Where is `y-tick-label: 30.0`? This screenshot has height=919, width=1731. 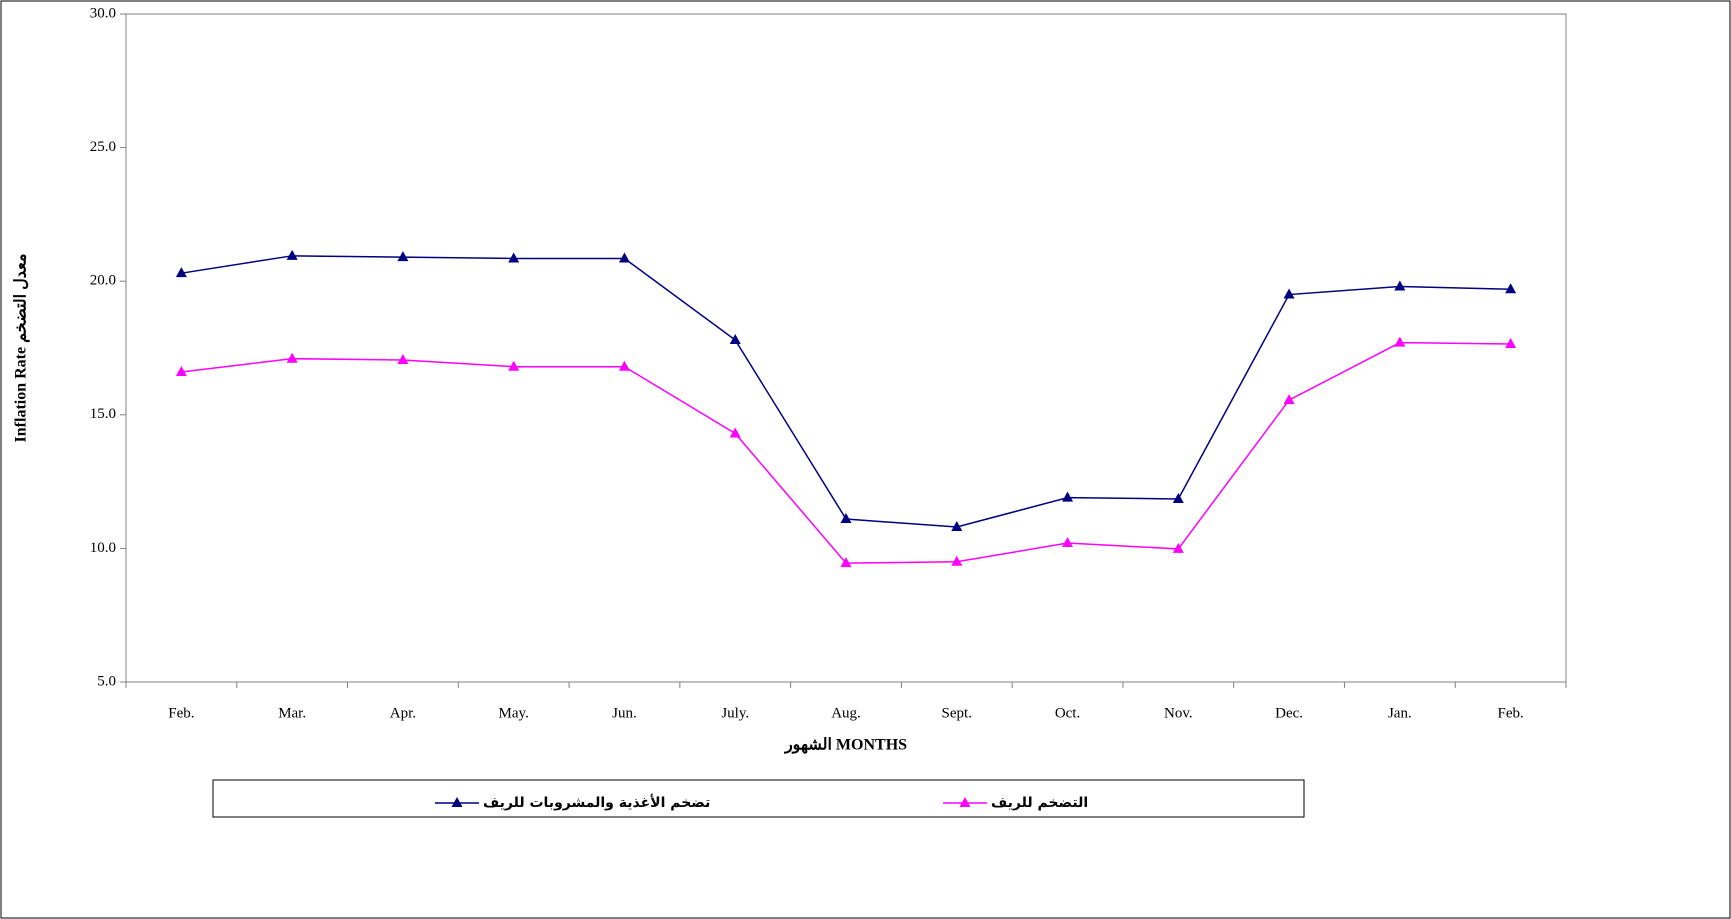
y-tick-label: 30.0 is located at coordinates (103, 13).